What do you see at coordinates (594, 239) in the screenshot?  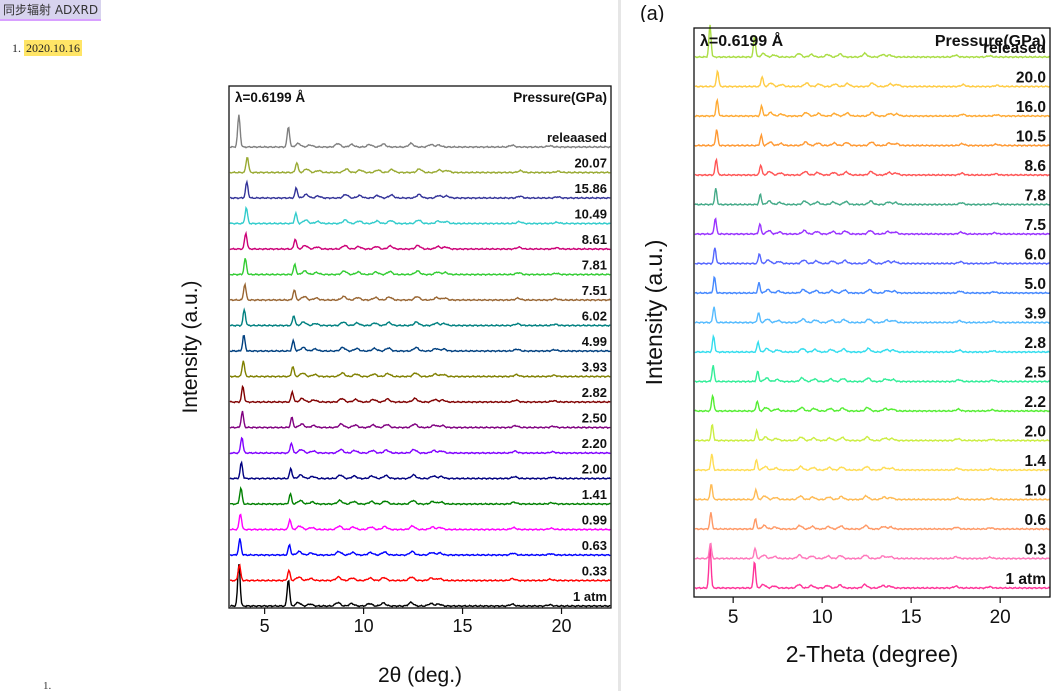 I see `series-label-14: 8.61` at bounding box center [594, 239].